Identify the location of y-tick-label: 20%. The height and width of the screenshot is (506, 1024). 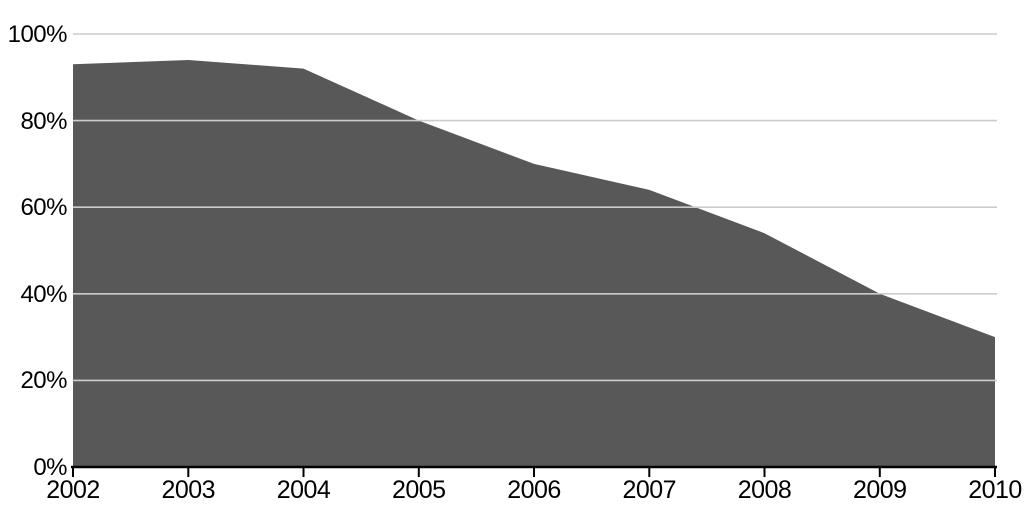
(43, 381).